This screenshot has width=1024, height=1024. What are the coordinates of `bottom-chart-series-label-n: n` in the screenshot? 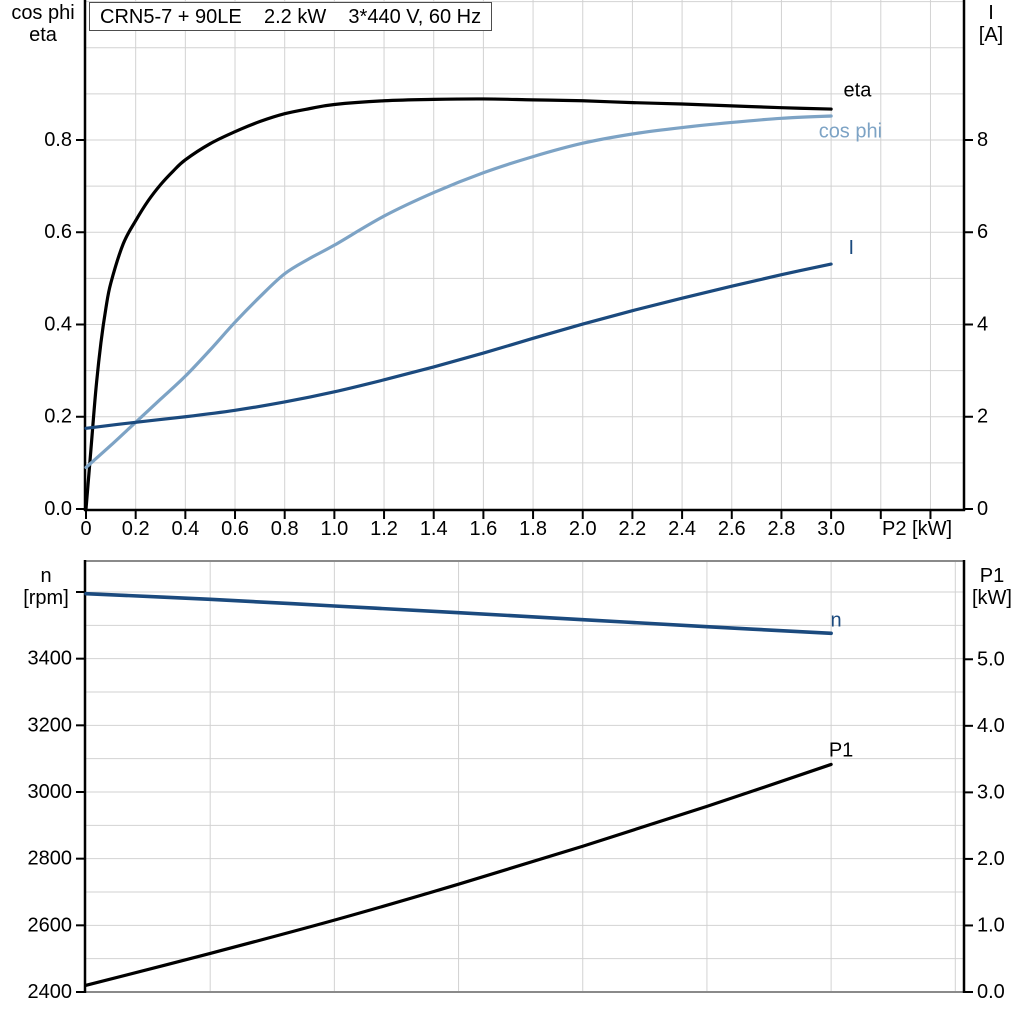 It's located at (836, 620).